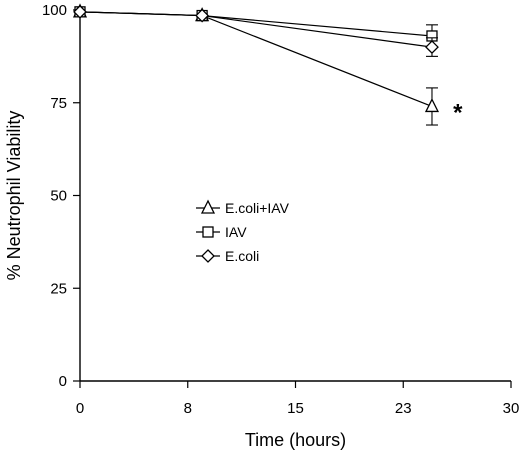  Describe the element at coordinates (54, 10) in the screenshot. I see `y-tick-label: 100` at that location.